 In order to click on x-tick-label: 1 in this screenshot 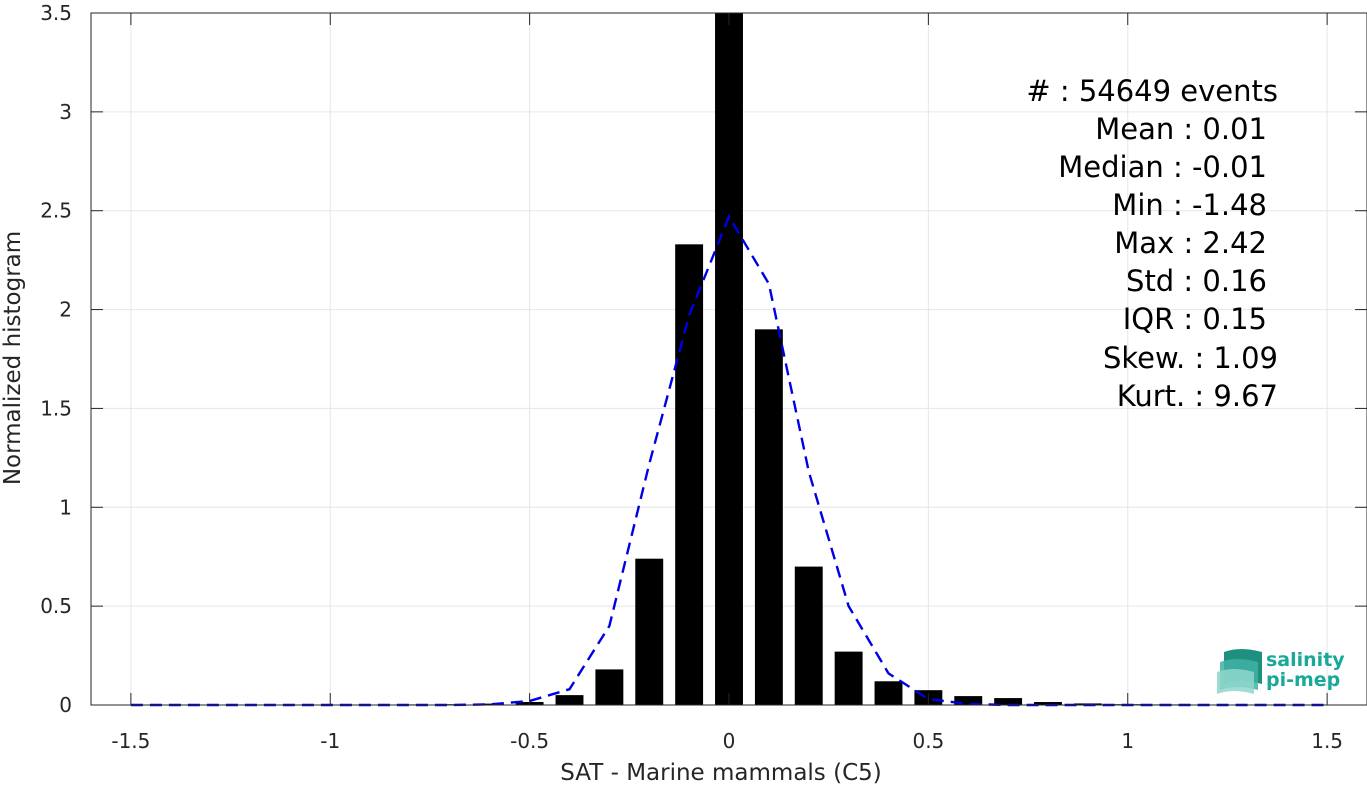, I will do `click(1127, 741)`.